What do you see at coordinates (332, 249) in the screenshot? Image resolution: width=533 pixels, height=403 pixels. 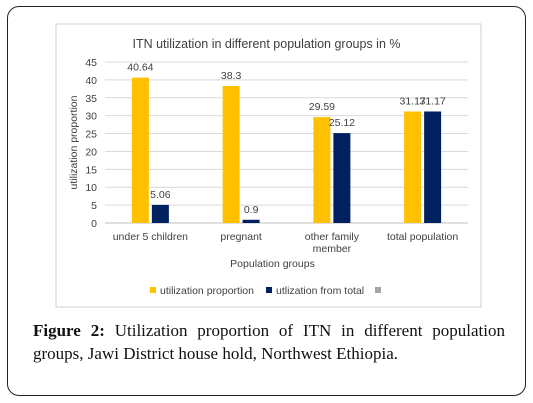 I see `x-tick-label: member` at bounding box center [332, 249].